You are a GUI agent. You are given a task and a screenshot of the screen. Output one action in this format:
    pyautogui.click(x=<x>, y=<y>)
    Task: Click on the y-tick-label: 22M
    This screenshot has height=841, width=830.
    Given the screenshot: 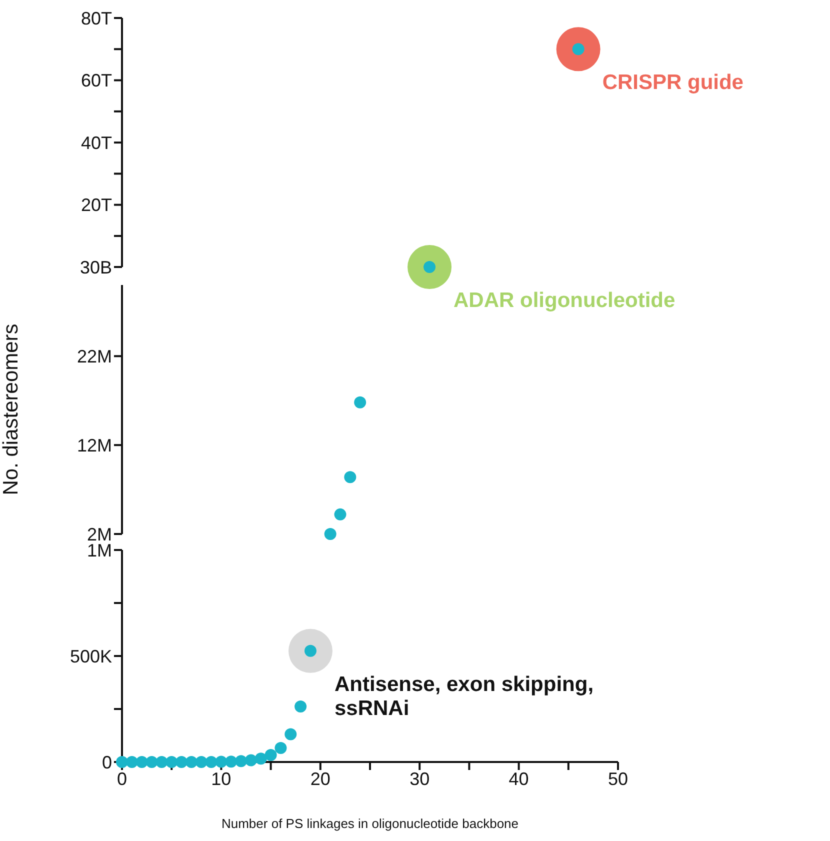 What is the action you would take?
    pyautogui.click(x=94, y=356)
    